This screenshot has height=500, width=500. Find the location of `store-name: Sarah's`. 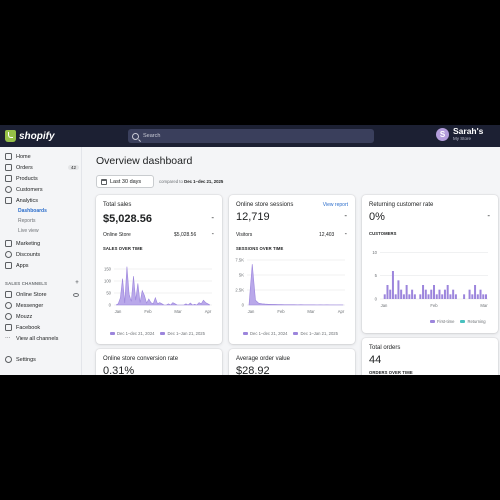

store-name: Sarah's is located at coordinates (468, 131).